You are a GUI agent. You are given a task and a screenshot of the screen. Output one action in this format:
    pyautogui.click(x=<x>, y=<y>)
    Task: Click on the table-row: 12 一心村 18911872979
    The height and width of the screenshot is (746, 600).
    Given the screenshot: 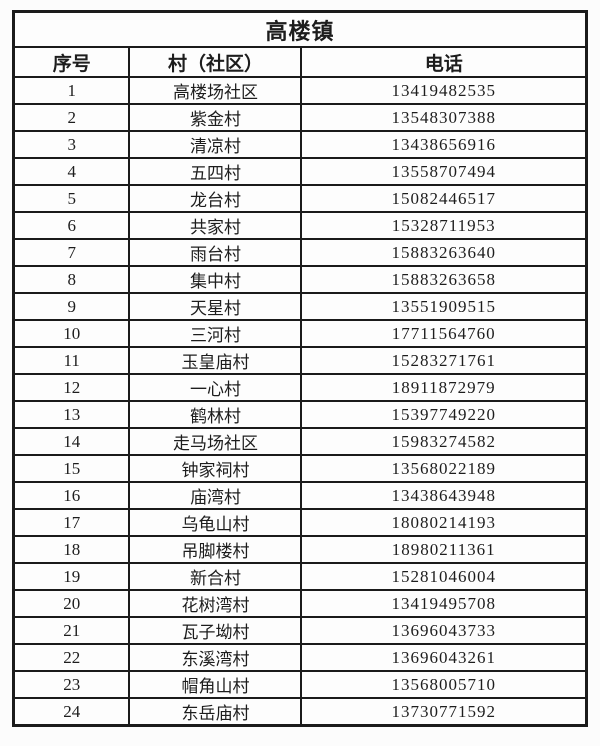 What is the action you would take?
    pyautogui.click(x=300, y=387)
    